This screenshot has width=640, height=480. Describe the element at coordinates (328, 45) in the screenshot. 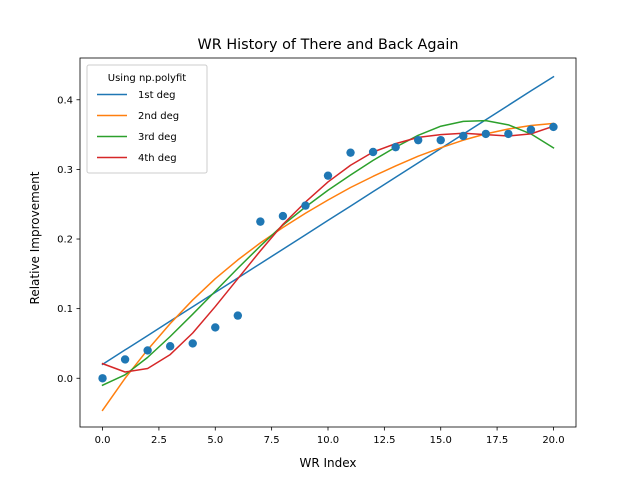

I see `chart-title: WR History of There and Back Again` at that location.